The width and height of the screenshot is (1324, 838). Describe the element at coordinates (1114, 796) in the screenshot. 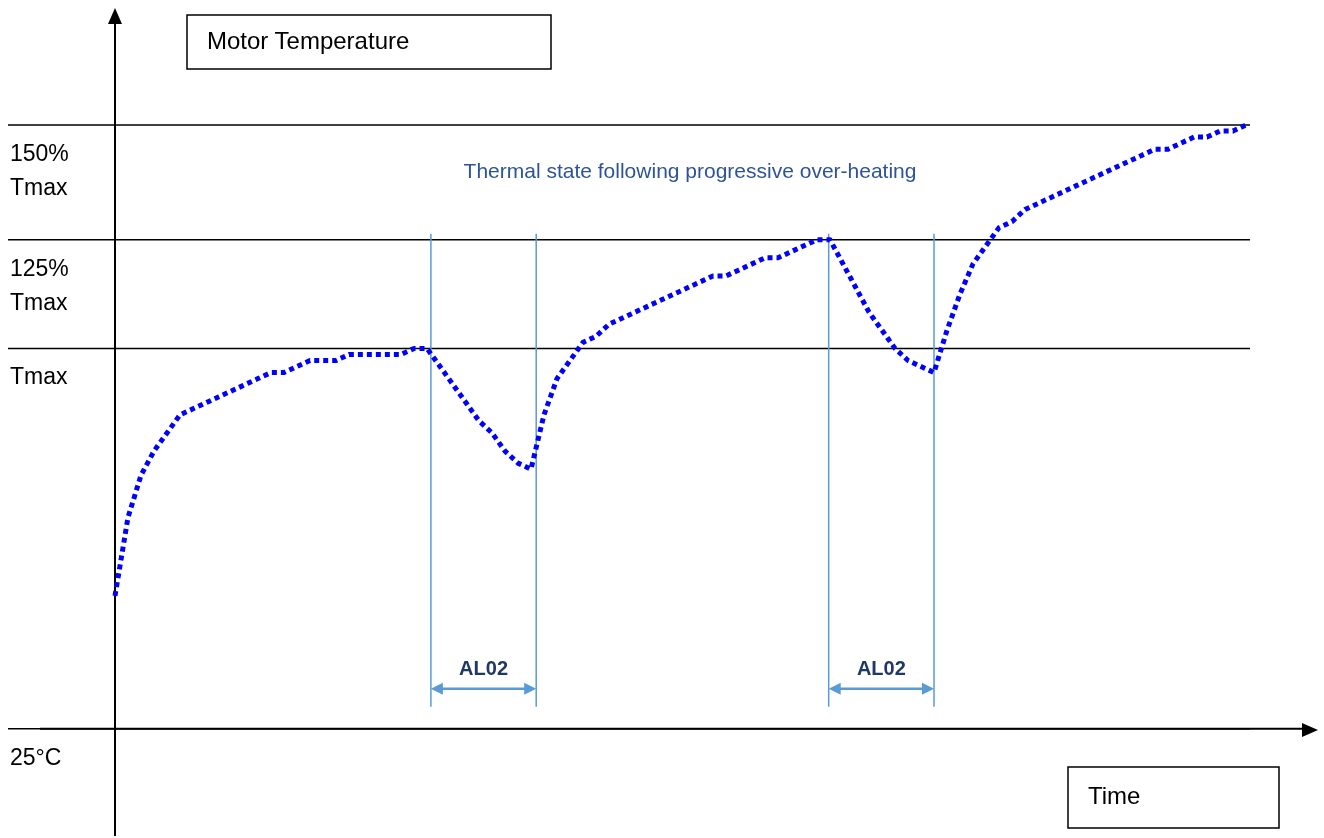

I see `x-axis-title: Time` at that location.